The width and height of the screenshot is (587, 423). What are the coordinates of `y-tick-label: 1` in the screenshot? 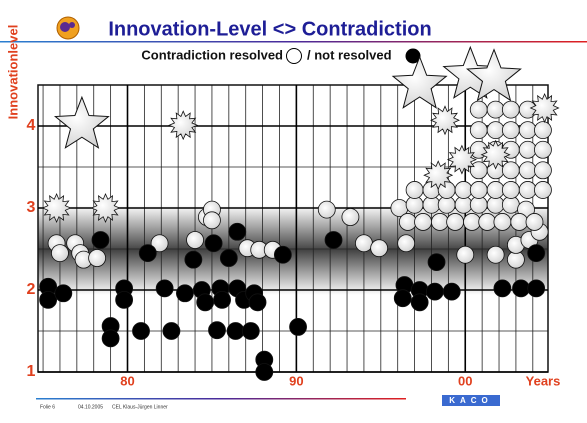 It's located at (31, 371).